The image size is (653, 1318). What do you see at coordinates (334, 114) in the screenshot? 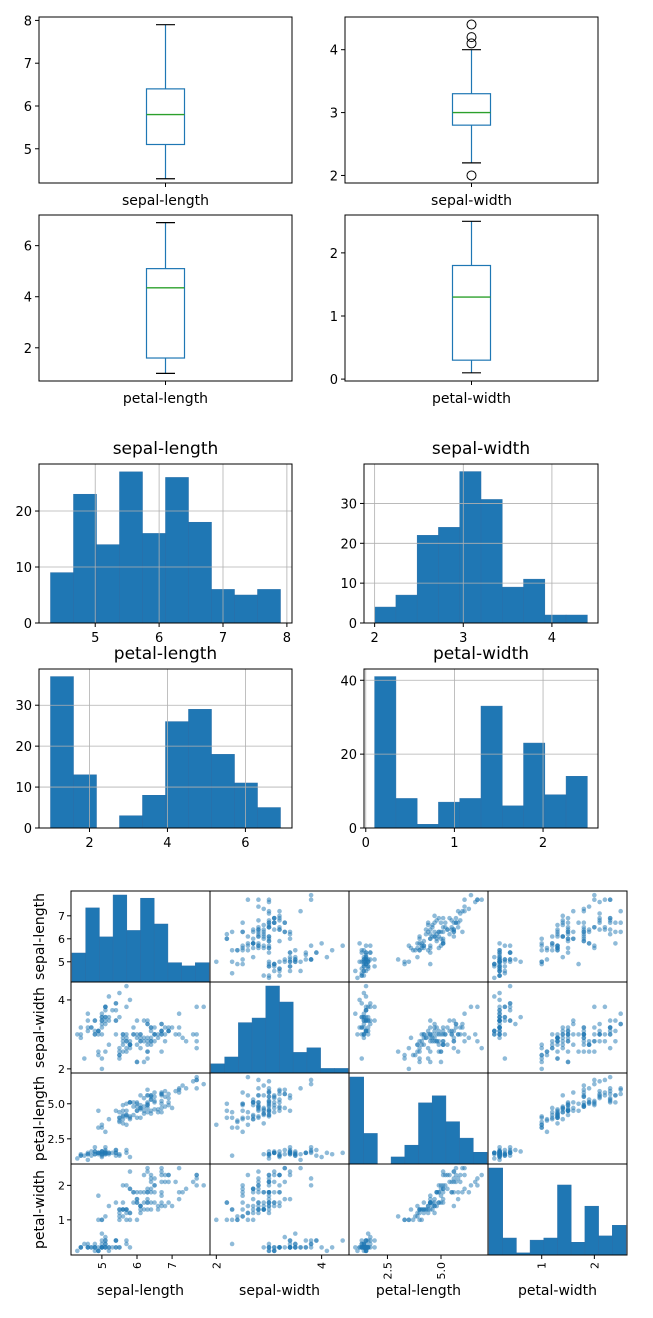
I see `y-tick-label: 3` at bounding box center [334, 114].